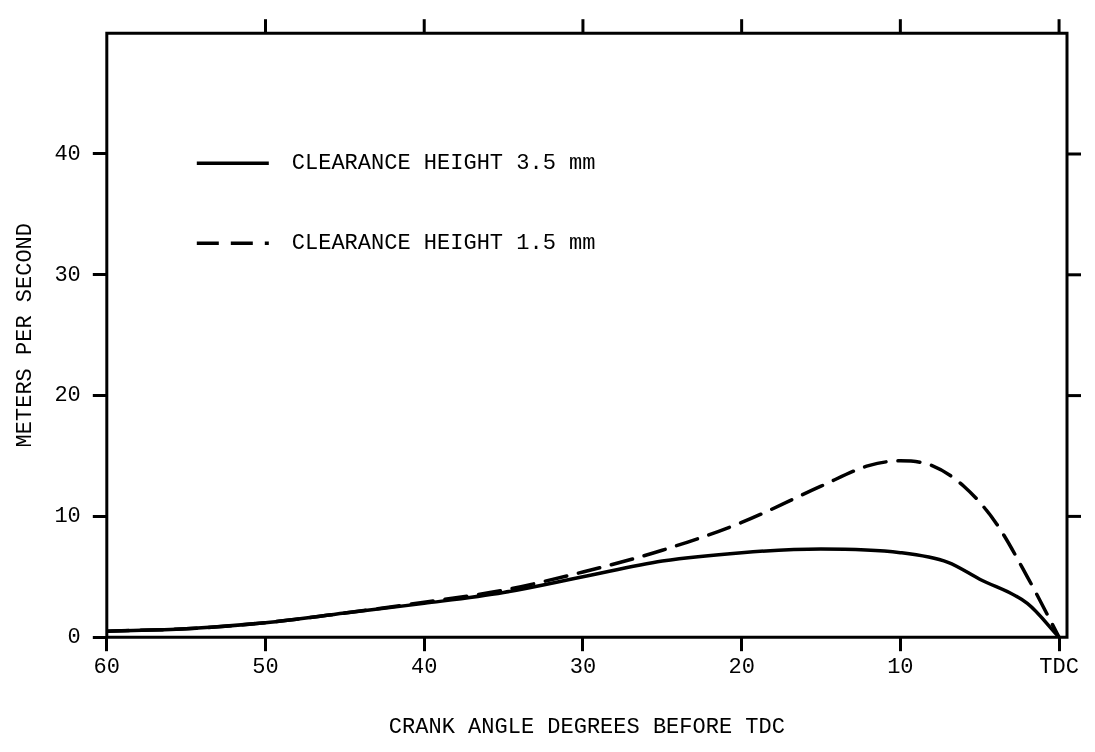 This screenshot has height=752, width=1095. What do you see at coordinates (67, 396) in the screenshot?
I see `y-tick-label: 20` at bounding box center [67, 396].